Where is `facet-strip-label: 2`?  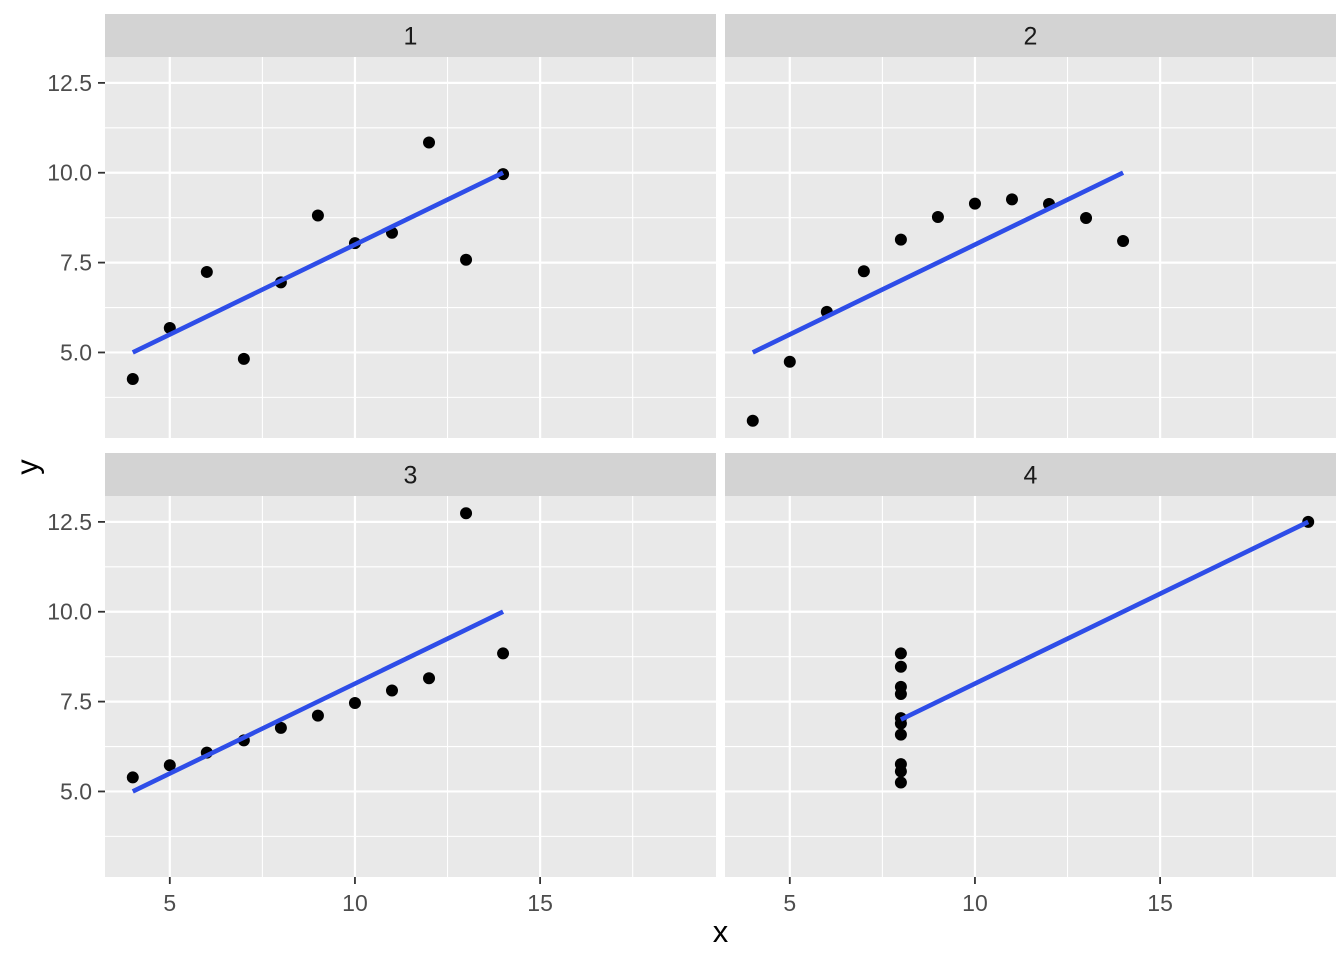 facet-strip-label: 2 is located at coordinates (1031, 37).